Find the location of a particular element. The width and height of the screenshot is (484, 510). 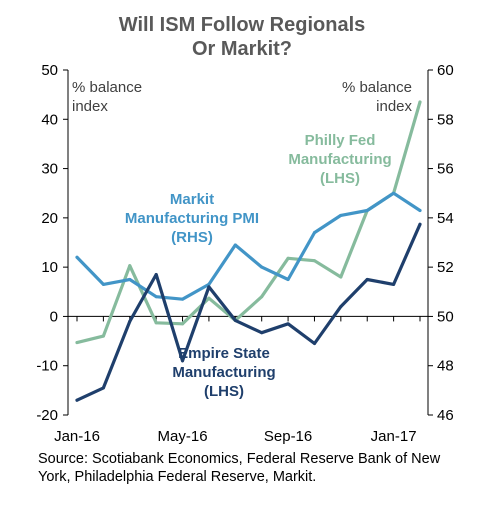

right-tick-label: 56 is located at coordinates (445, 169).